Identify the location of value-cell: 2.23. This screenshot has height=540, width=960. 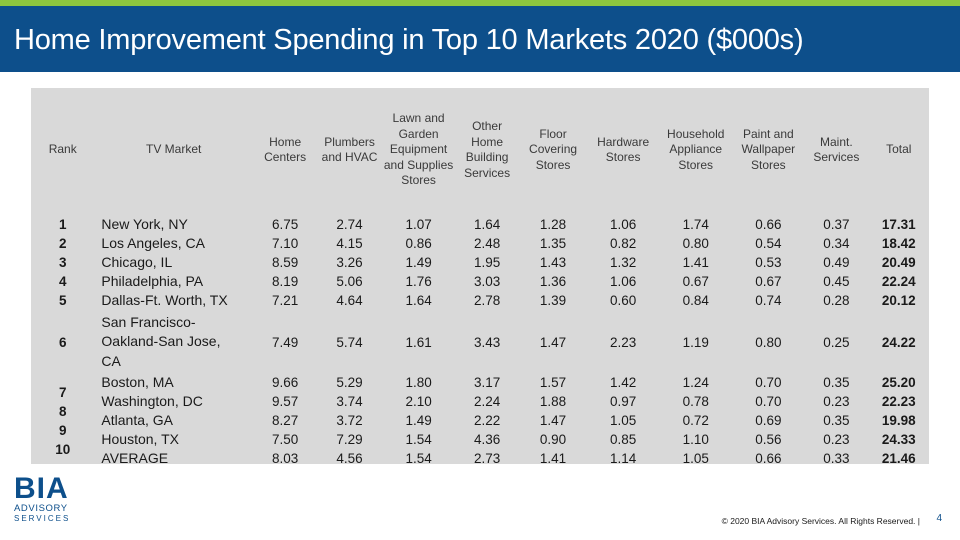
(623, 342).